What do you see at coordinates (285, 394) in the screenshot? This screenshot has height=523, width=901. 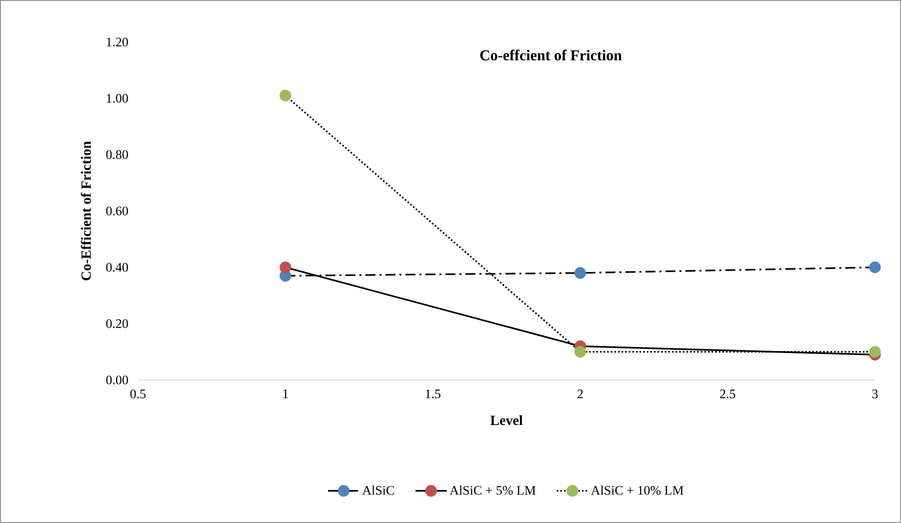 I see `x-tick-label: 1` at bounding box center [285, 394].